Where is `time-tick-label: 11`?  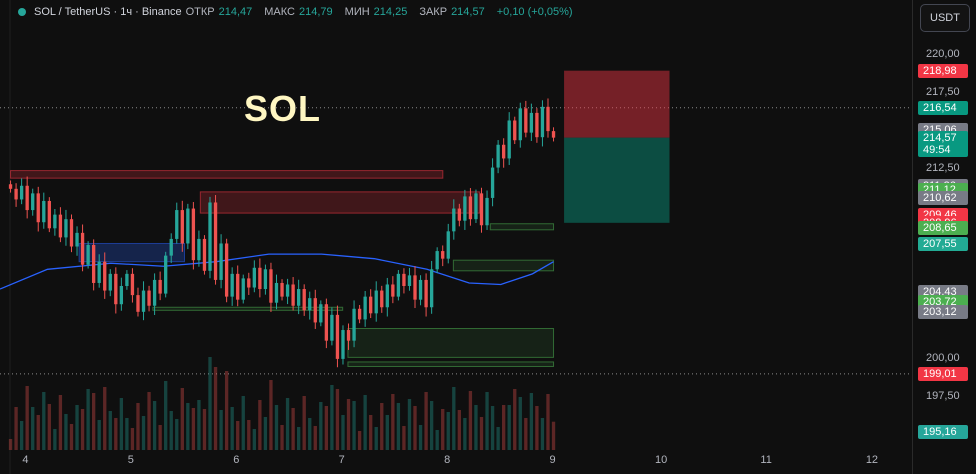
time-tick-label: 11 is located at coordinates (766, 460).